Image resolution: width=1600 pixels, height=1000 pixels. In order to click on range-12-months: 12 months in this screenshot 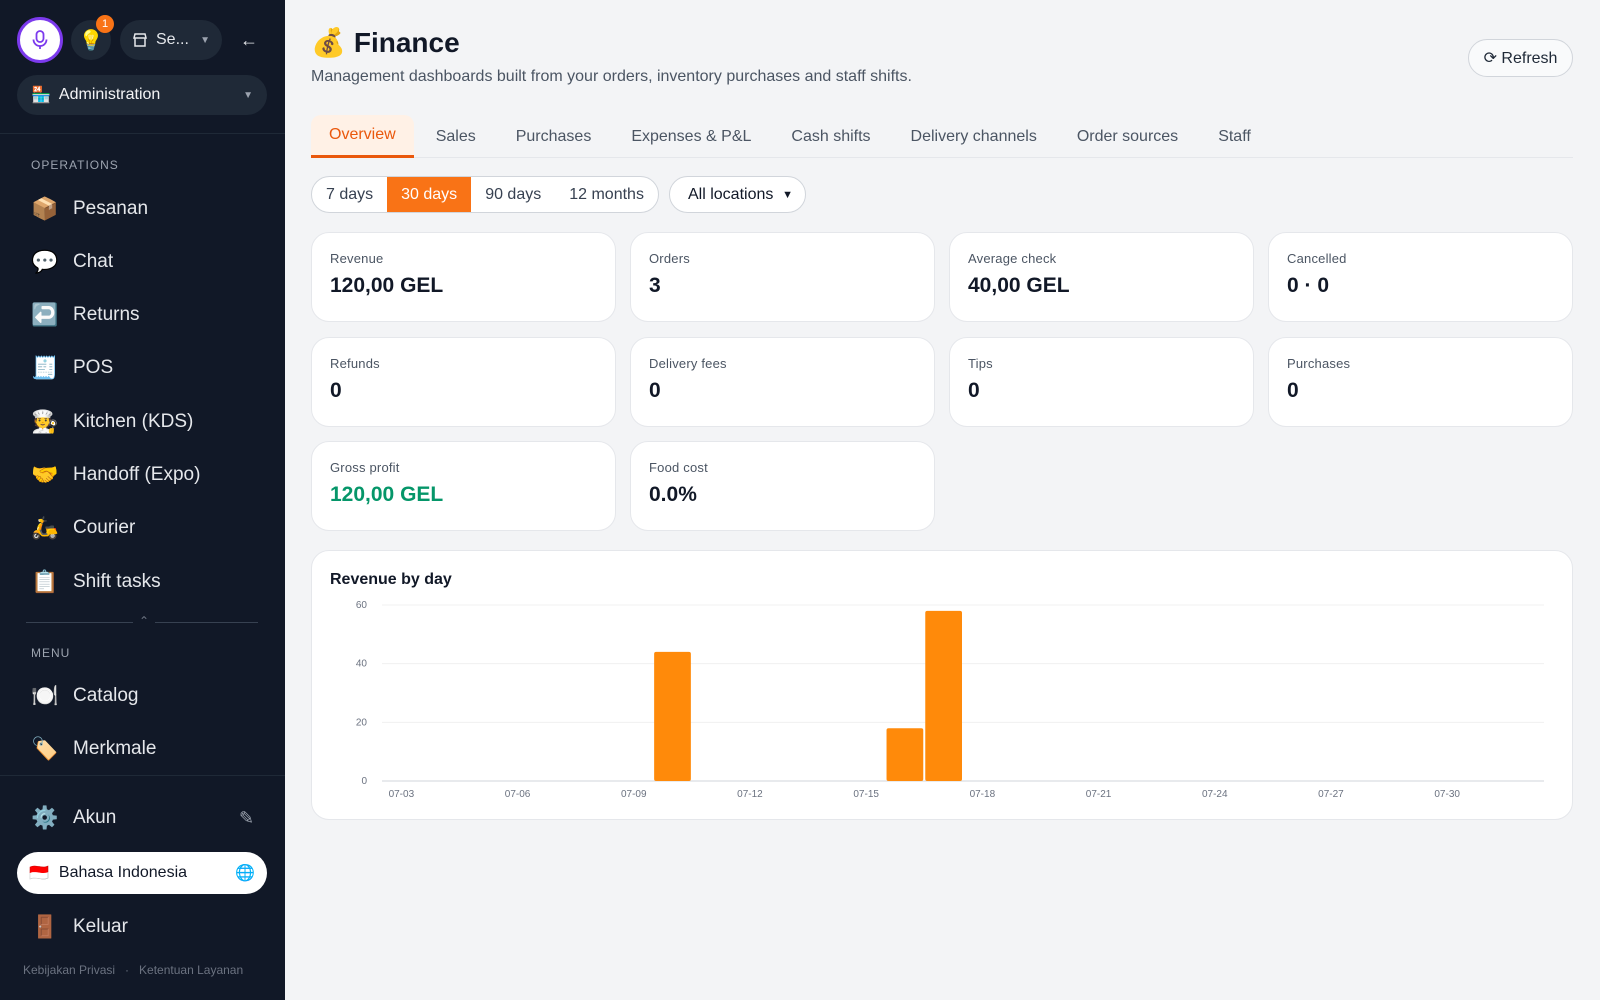, I will do `click(606, 194)`.